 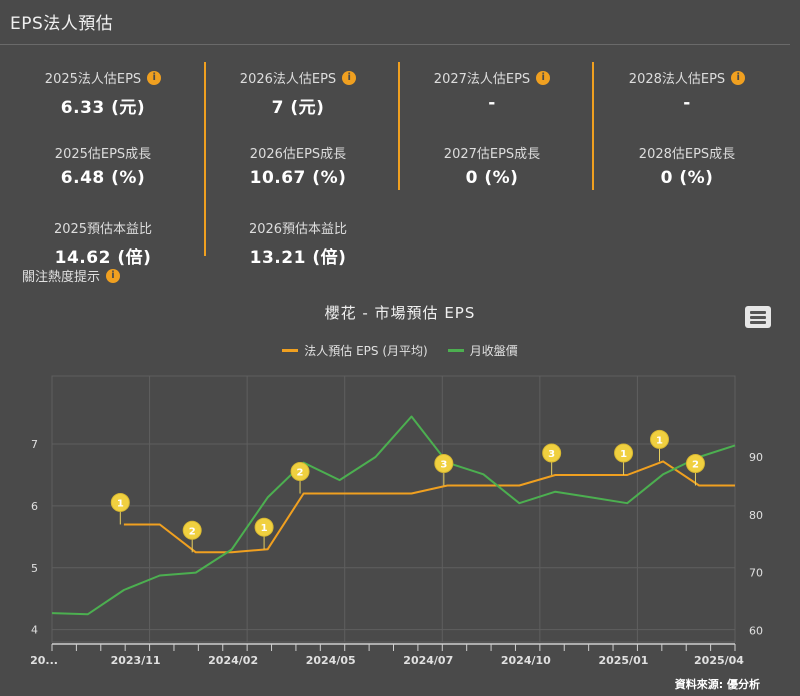 I want to click on stat-label: 2027法人估EPS, so click(x=482, y=79).